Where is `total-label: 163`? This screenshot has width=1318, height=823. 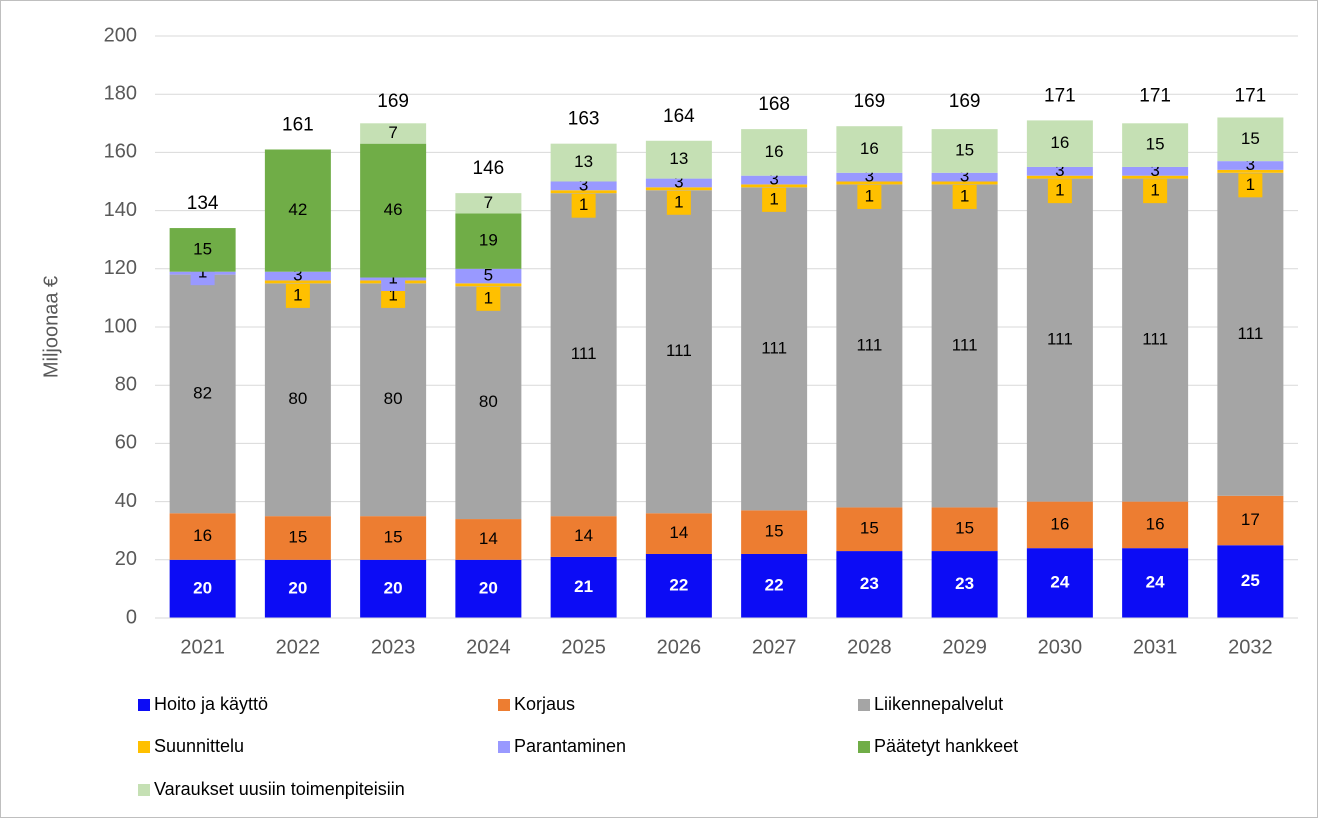 total-label: 163 is located at coordinates (584, 119).